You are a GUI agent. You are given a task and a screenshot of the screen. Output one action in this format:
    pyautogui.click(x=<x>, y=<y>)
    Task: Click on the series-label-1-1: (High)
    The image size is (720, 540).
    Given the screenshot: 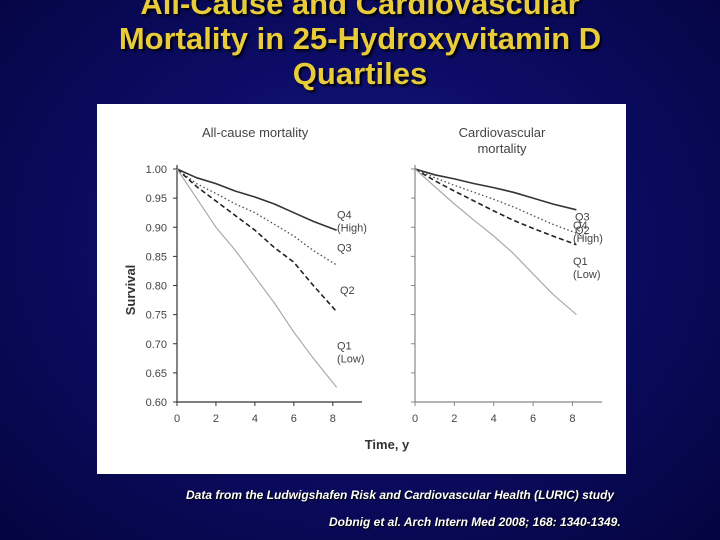 What is the action you would take?
    pyautogui.click(x=352, y=229)
    